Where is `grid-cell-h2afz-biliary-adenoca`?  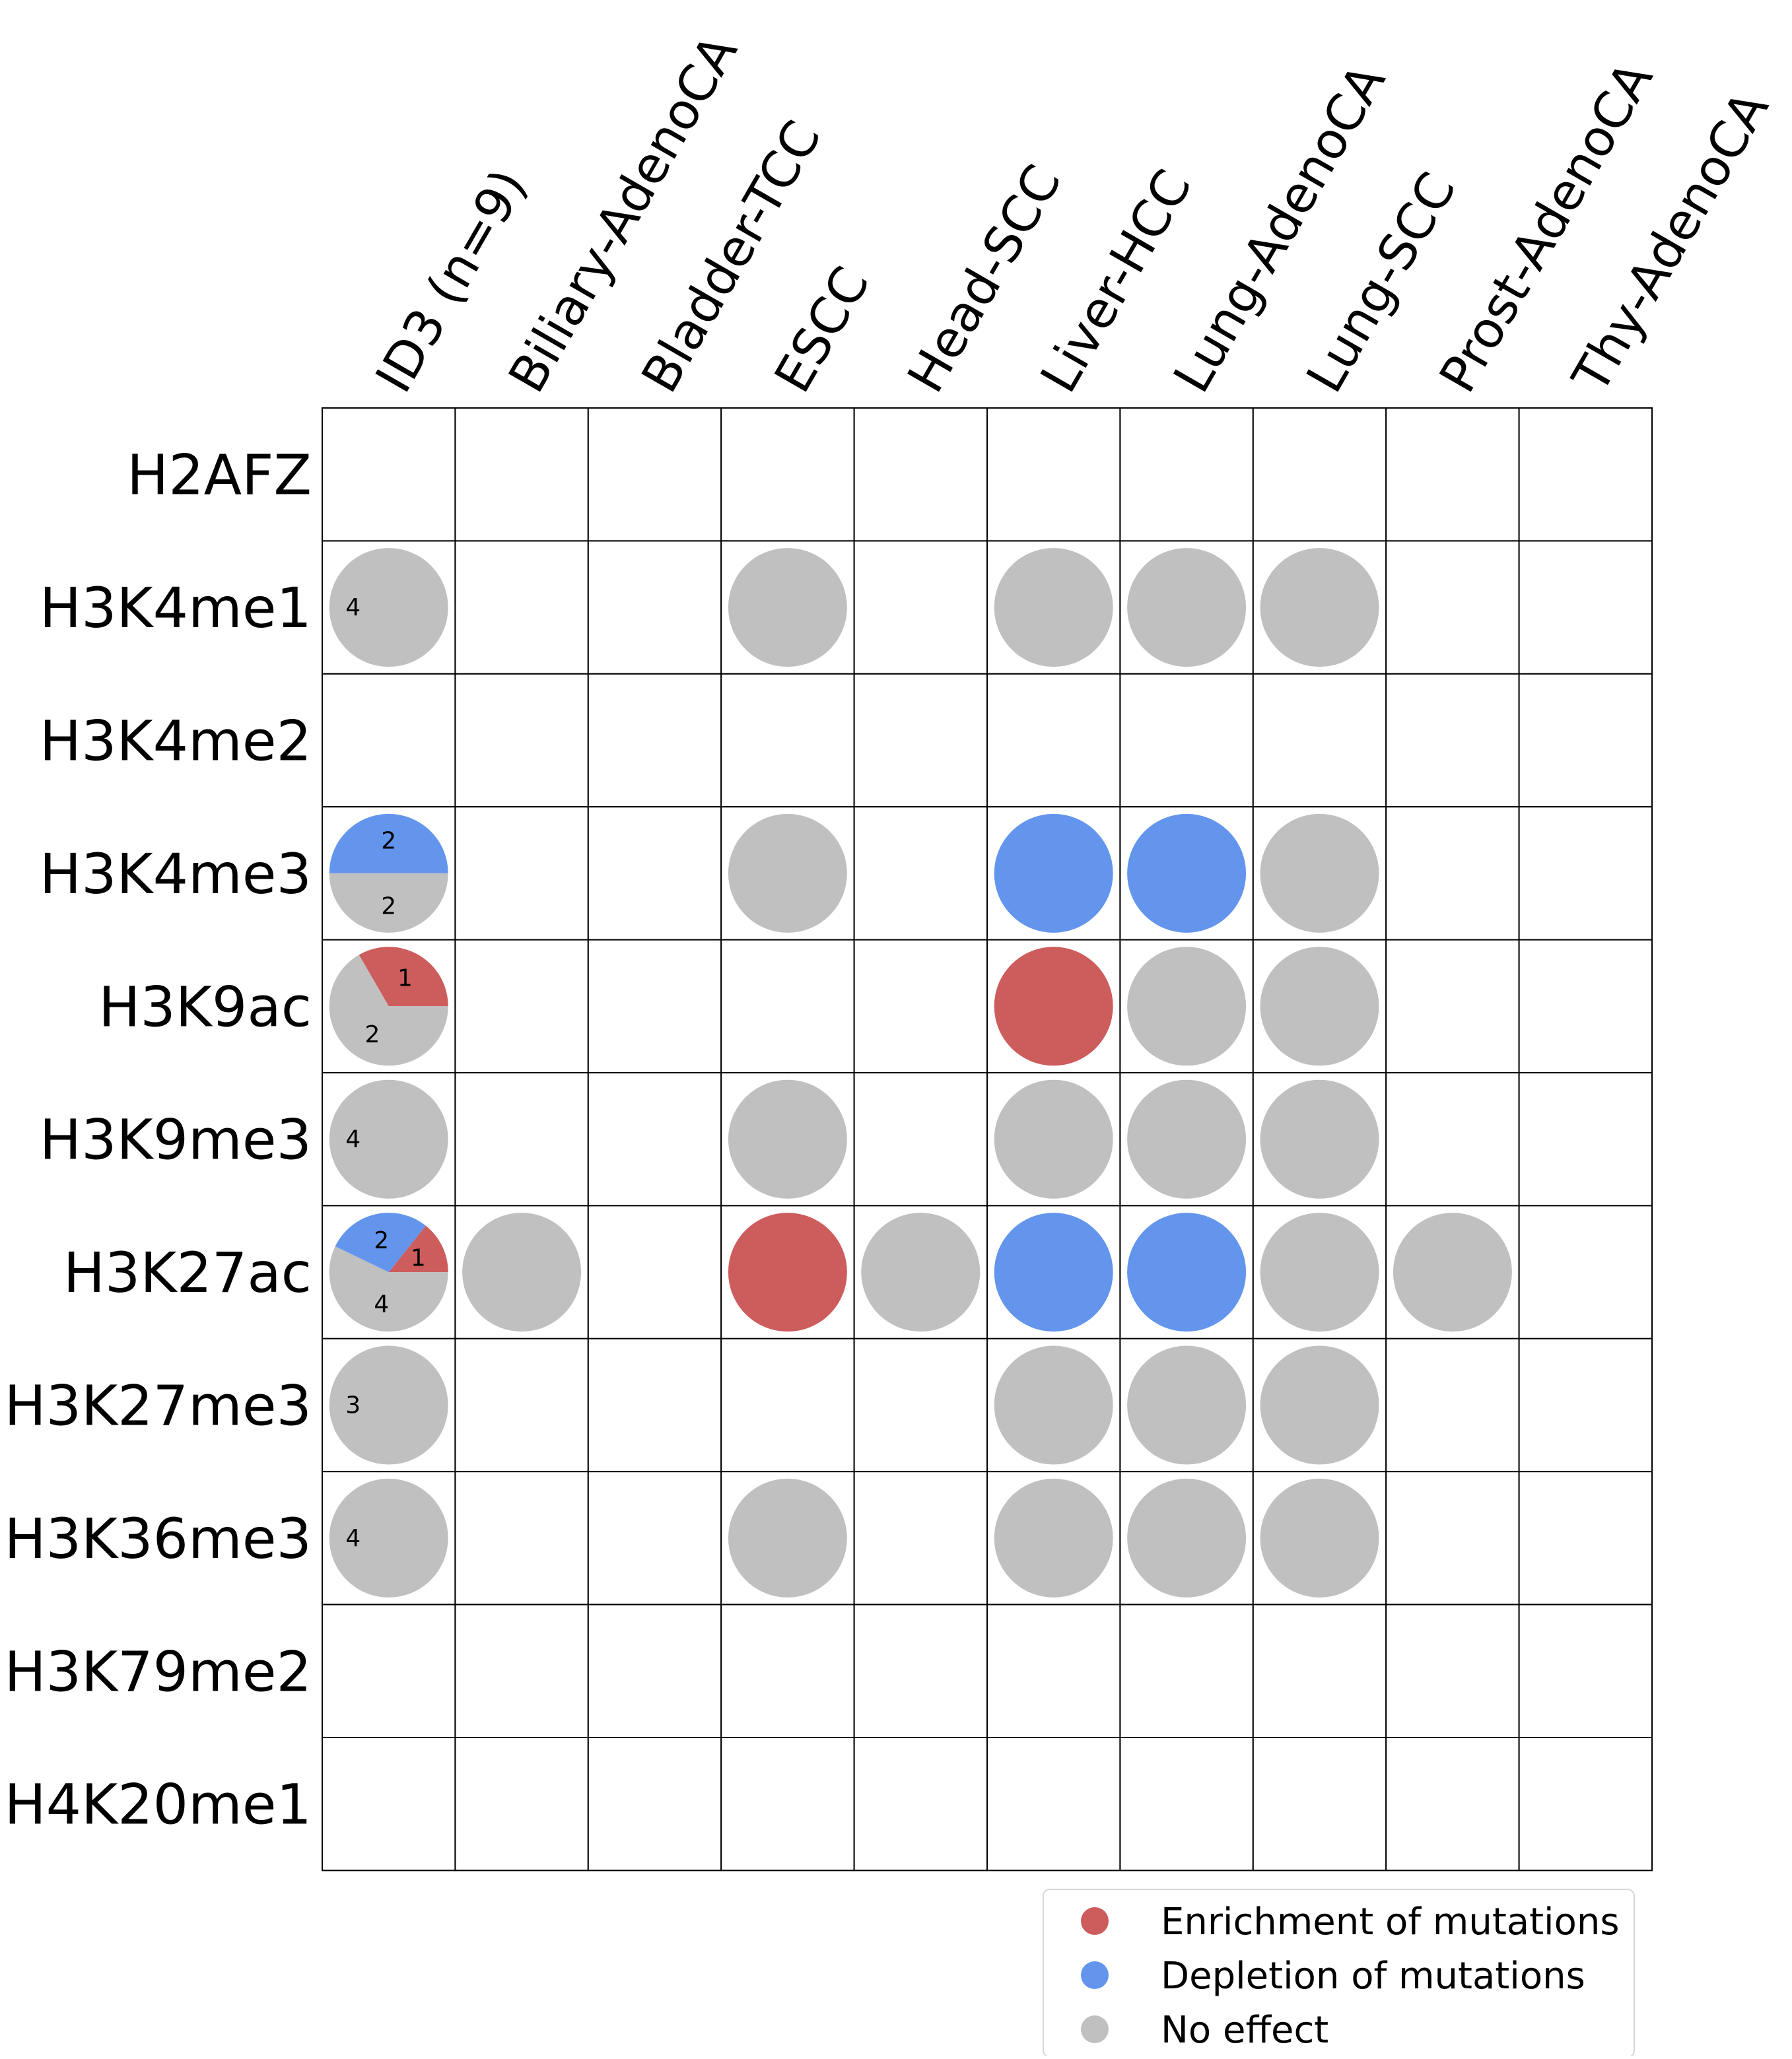
grid-cell-h2afz-biliary-adenoca is located at coordinates (521, 474).